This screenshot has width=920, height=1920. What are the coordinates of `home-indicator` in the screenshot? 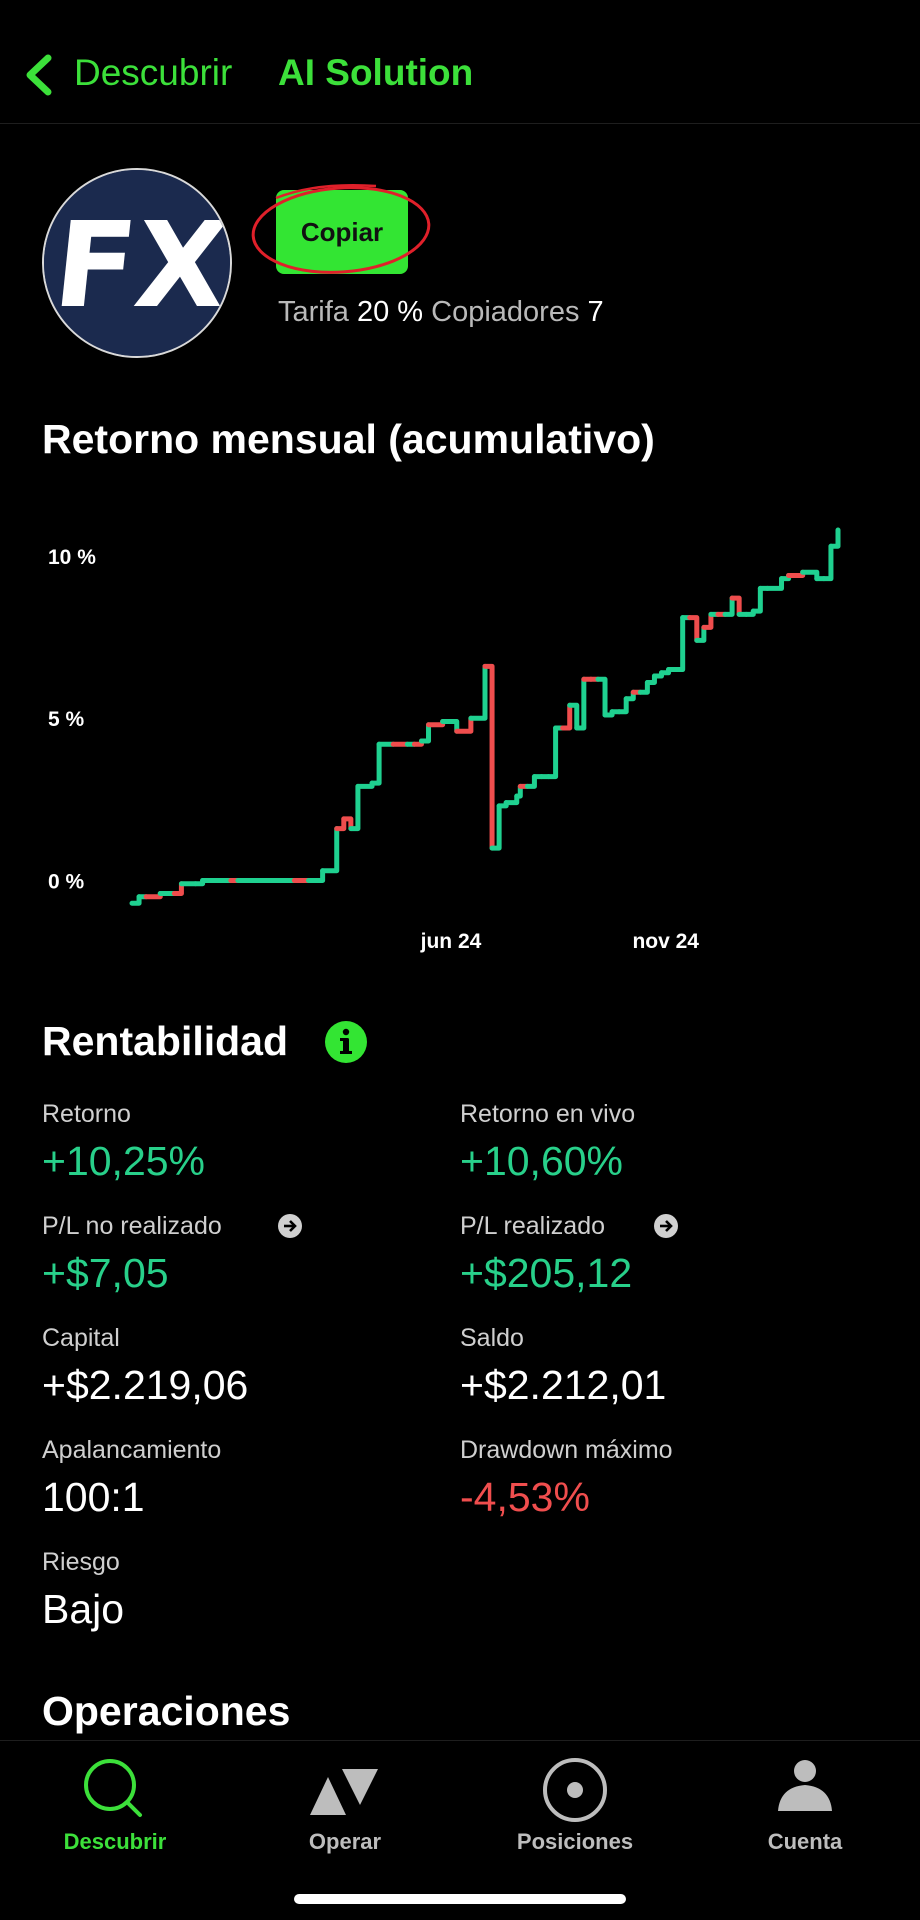 It's located at (460, 1899).